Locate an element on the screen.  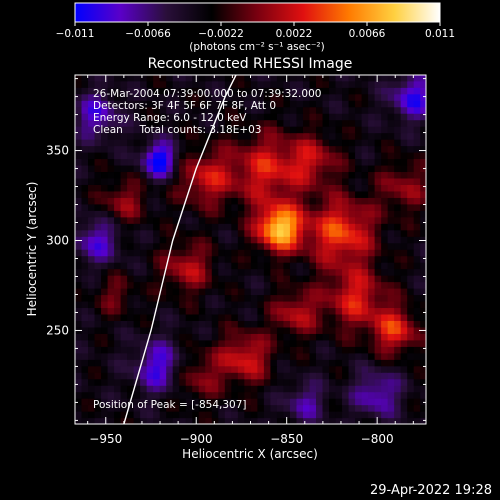
colorbar-tick-label: −0.0022 is located at coordinates (221, 34).